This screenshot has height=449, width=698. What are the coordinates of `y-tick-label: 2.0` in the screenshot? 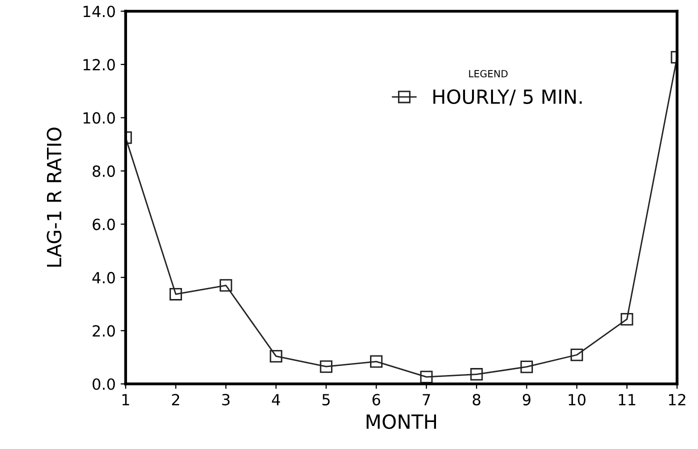 It's located at (103, 331).